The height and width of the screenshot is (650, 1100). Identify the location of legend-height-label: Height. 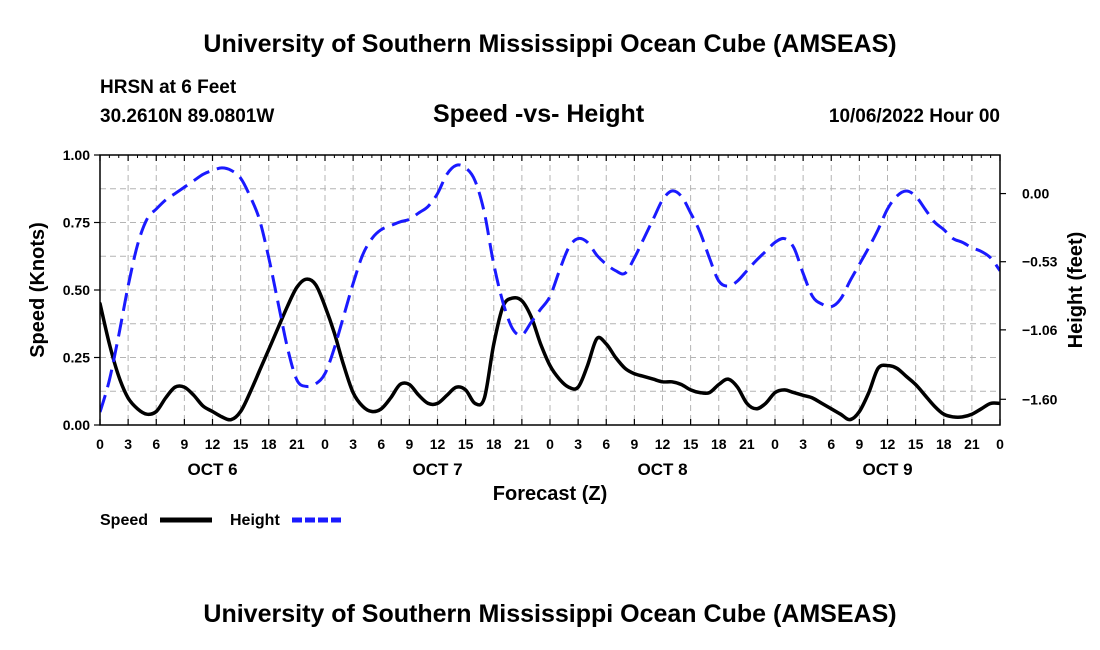
(255, 520).